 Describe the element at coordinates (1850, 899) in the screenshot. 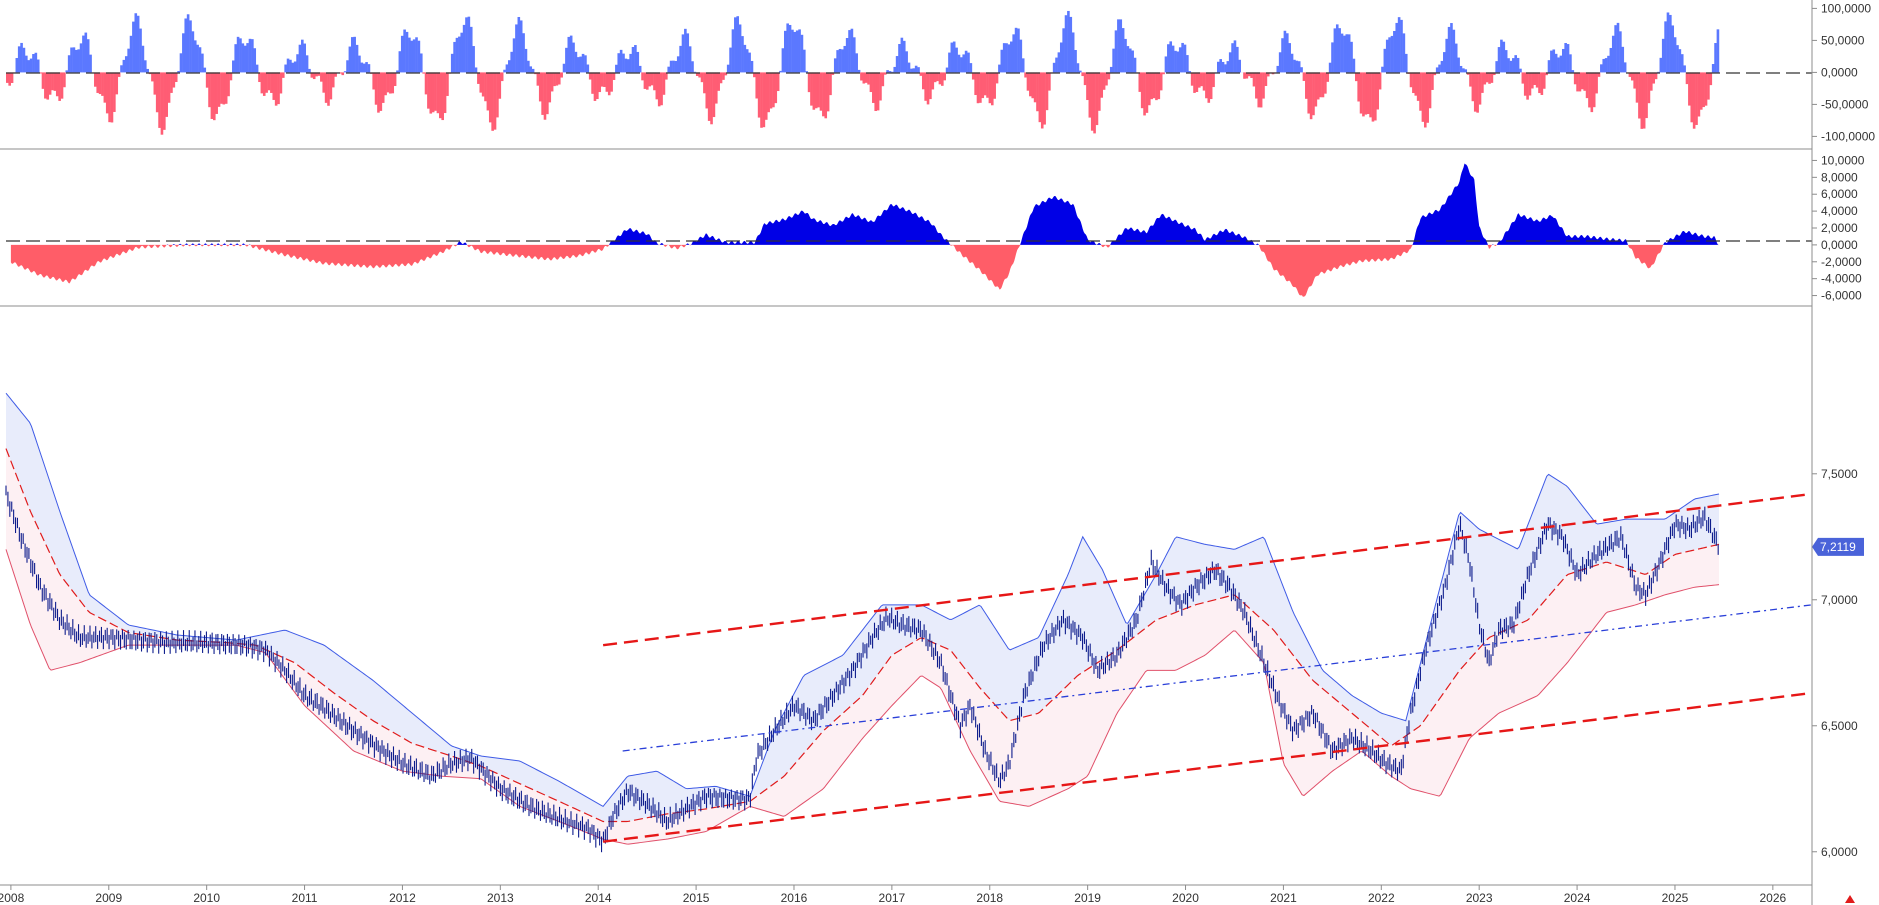

I see `scroll-marker-icon` at that location.